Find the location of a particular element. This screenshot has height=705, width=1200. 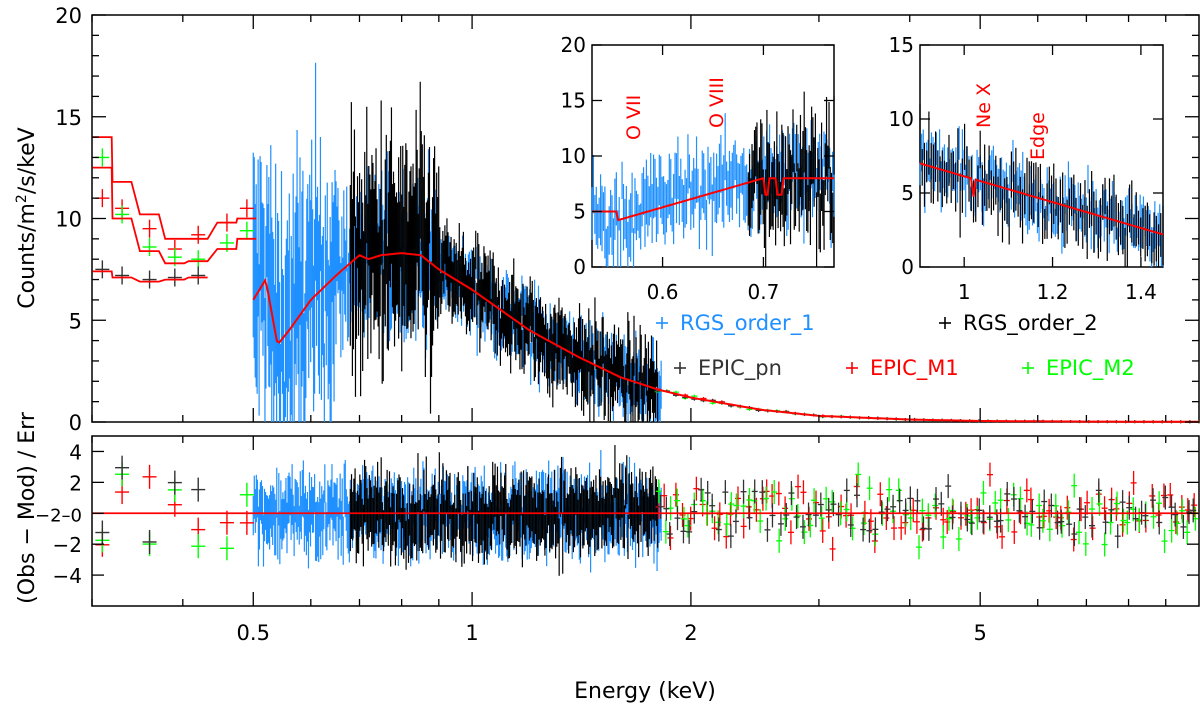

res-y-tick-label: 2 is located at coordinates (75, 483).